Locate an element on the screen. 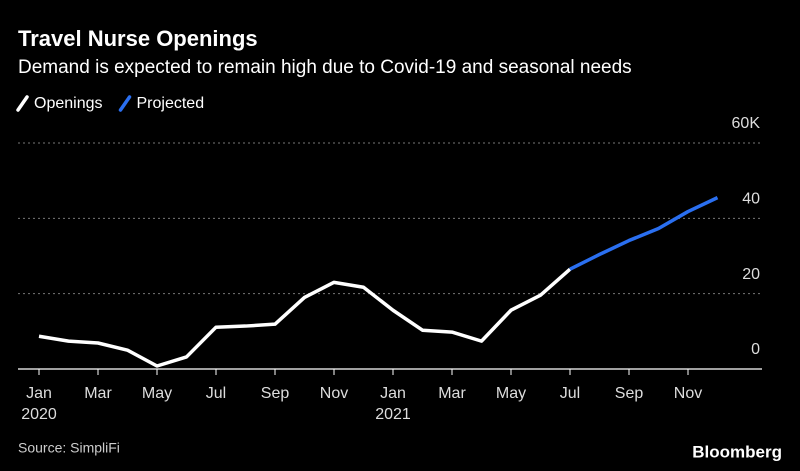 Image resolution: width=800 pixels, height=471 pixels. y-tick-label: 60K is located at coordinates (746, 123).